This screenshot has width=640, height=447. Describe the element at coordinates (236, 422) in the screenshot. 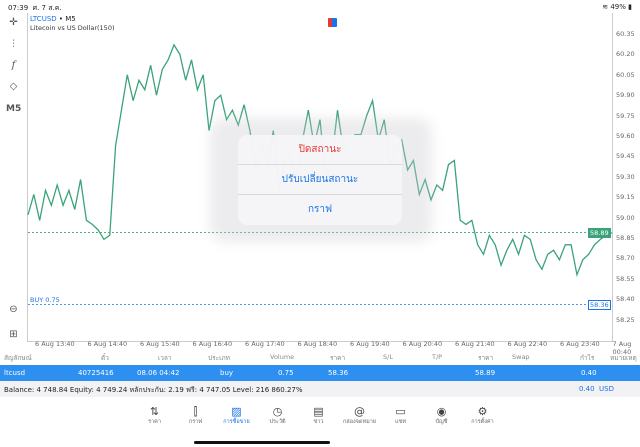

I see `tab-label: การซื้อขาย` at that location.